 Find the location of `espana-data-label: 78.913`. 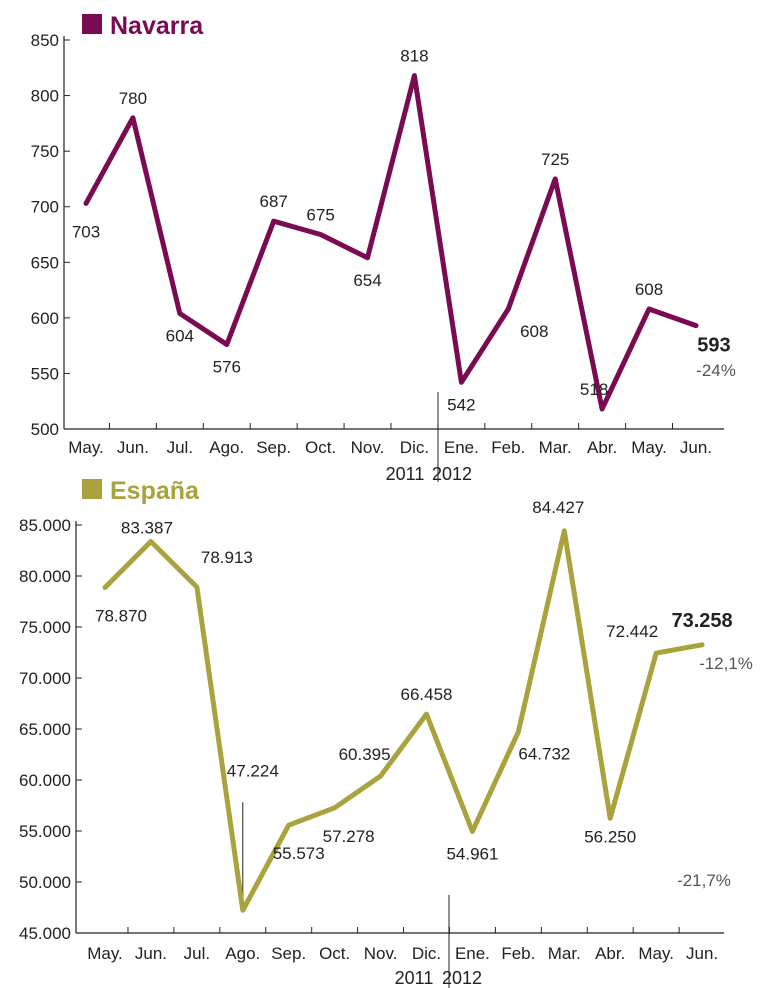

espana-data-label: 78.913 is located at coordinates (227, 557).